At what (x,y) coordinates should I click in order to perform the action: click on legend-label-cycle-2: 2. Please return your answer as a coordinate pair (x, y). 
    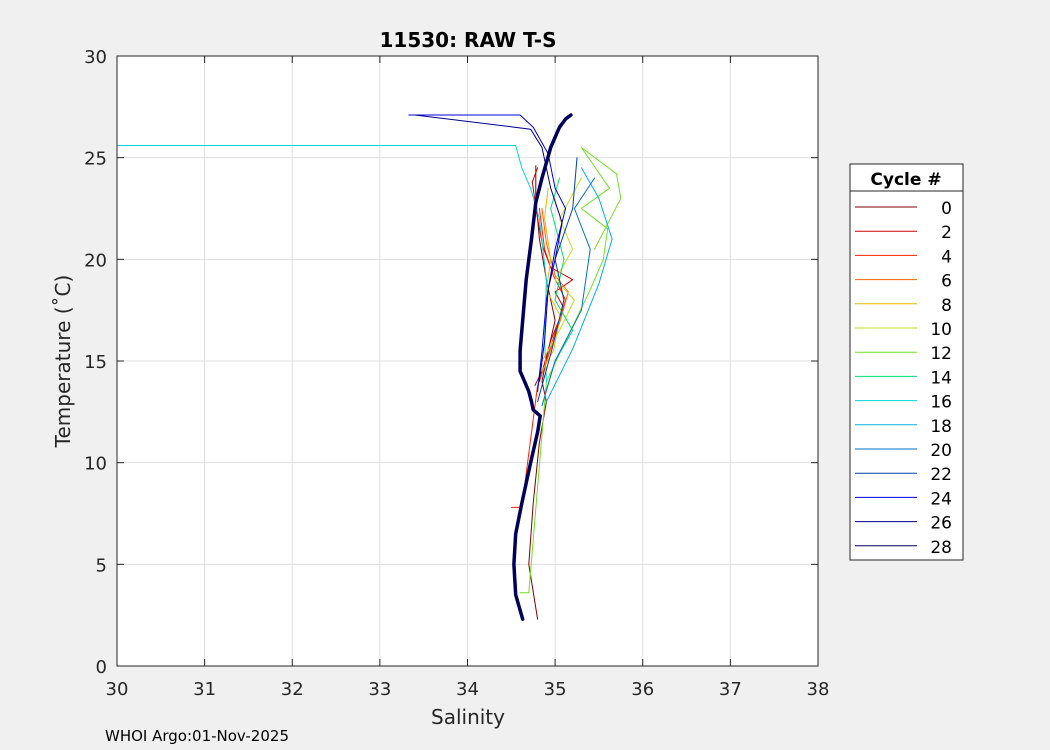
    Looking at the image, I should click on (946, 233).